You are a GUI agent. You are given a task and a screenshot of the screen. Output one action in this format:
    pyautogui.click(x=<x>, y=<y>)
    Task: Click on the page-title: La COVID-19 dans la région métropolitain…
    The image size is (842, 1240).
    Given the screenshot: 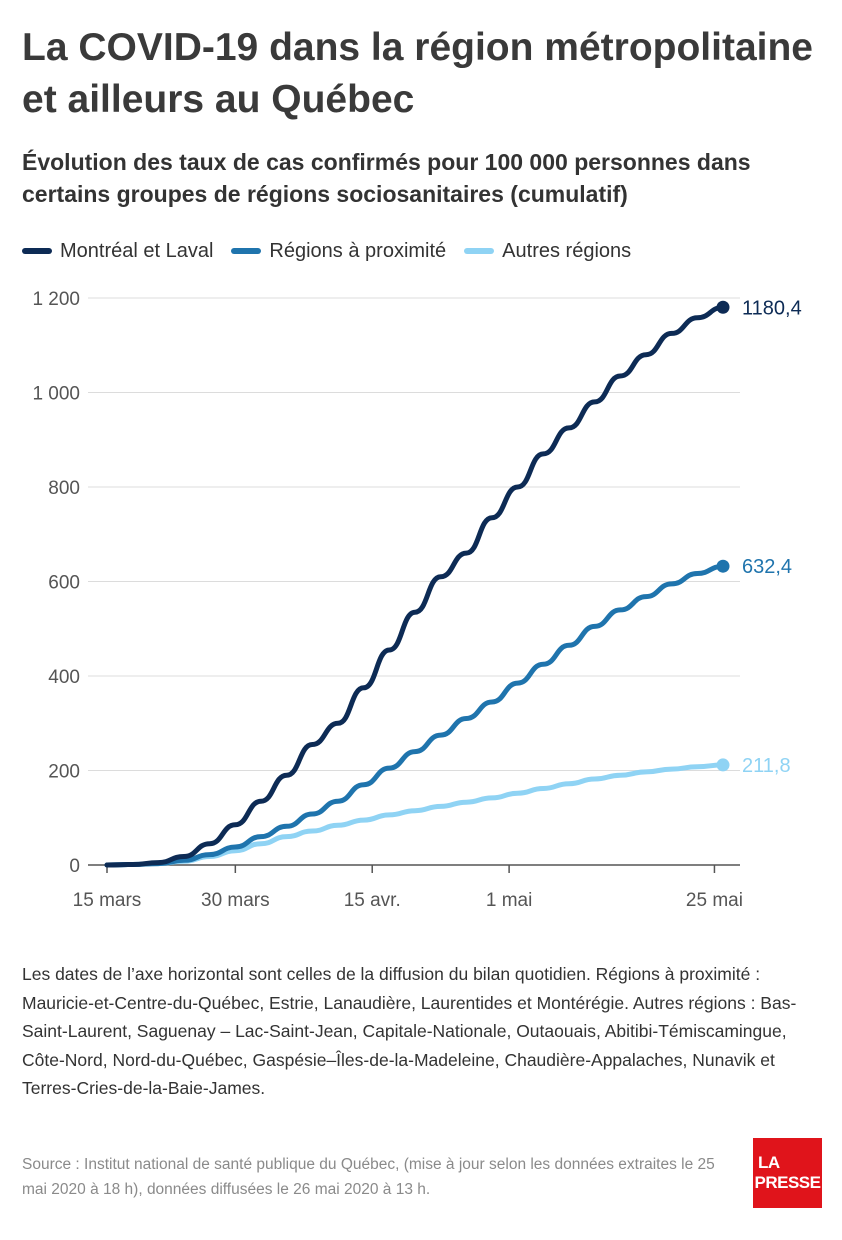 What is the action you would take?
    pyautogui.click(x=417, y=73)
    